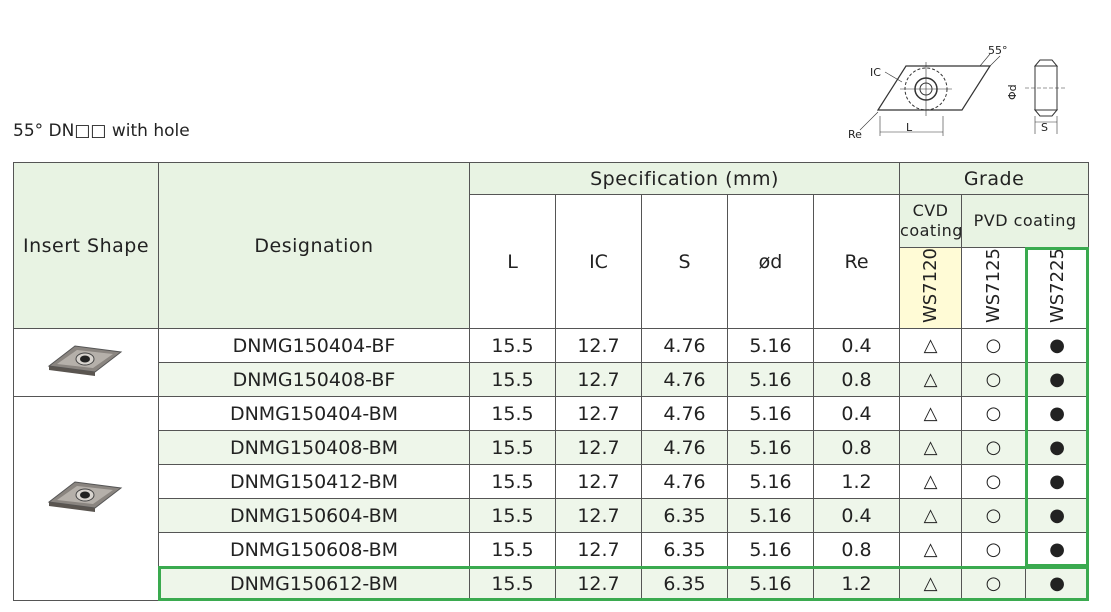 This screenshot has width=1111, height=612. I want to click on header-designation: Designation, so click(314, 245).